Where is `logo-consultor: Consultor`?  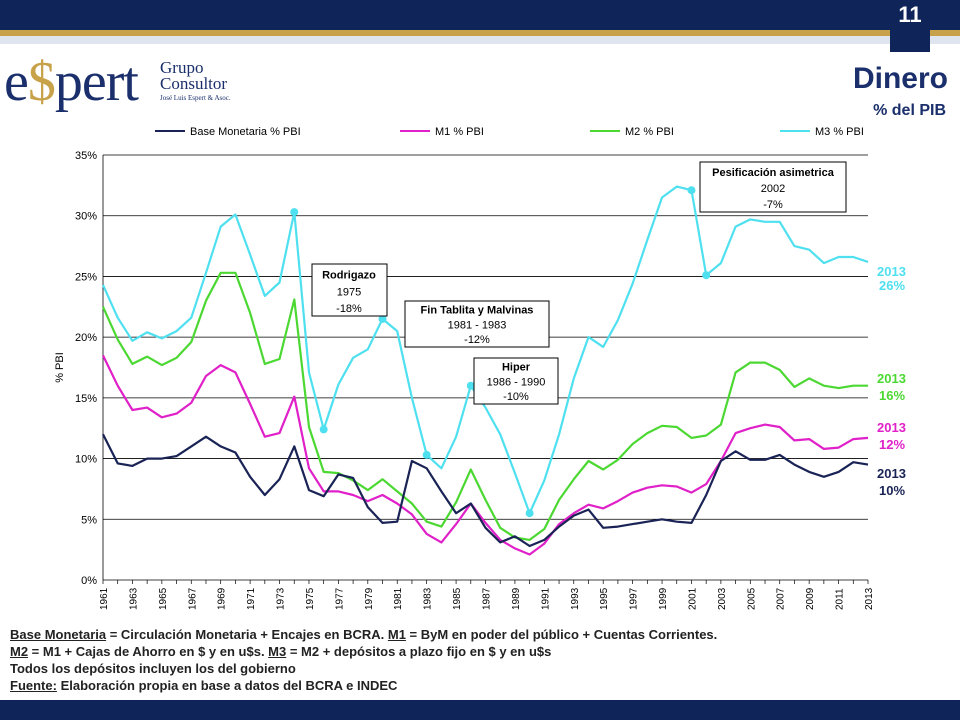
logo-consultor: Consultor is located at coordinates (194, 83).